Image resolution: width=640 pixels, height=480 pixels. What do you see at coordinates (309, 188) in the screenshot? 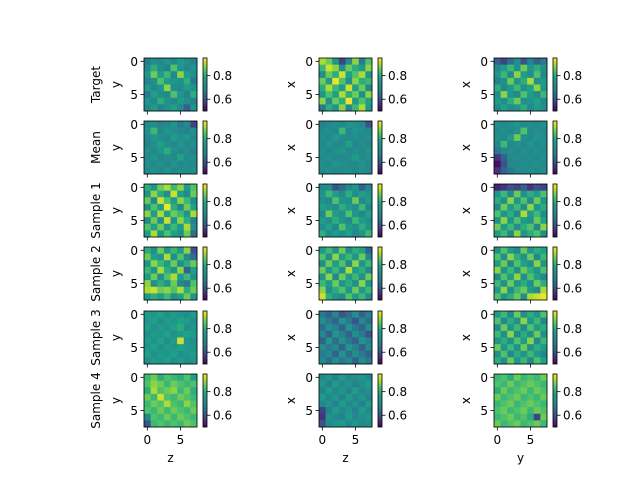
I see `y-tick-label: 0` at bounding box center [309, 188].